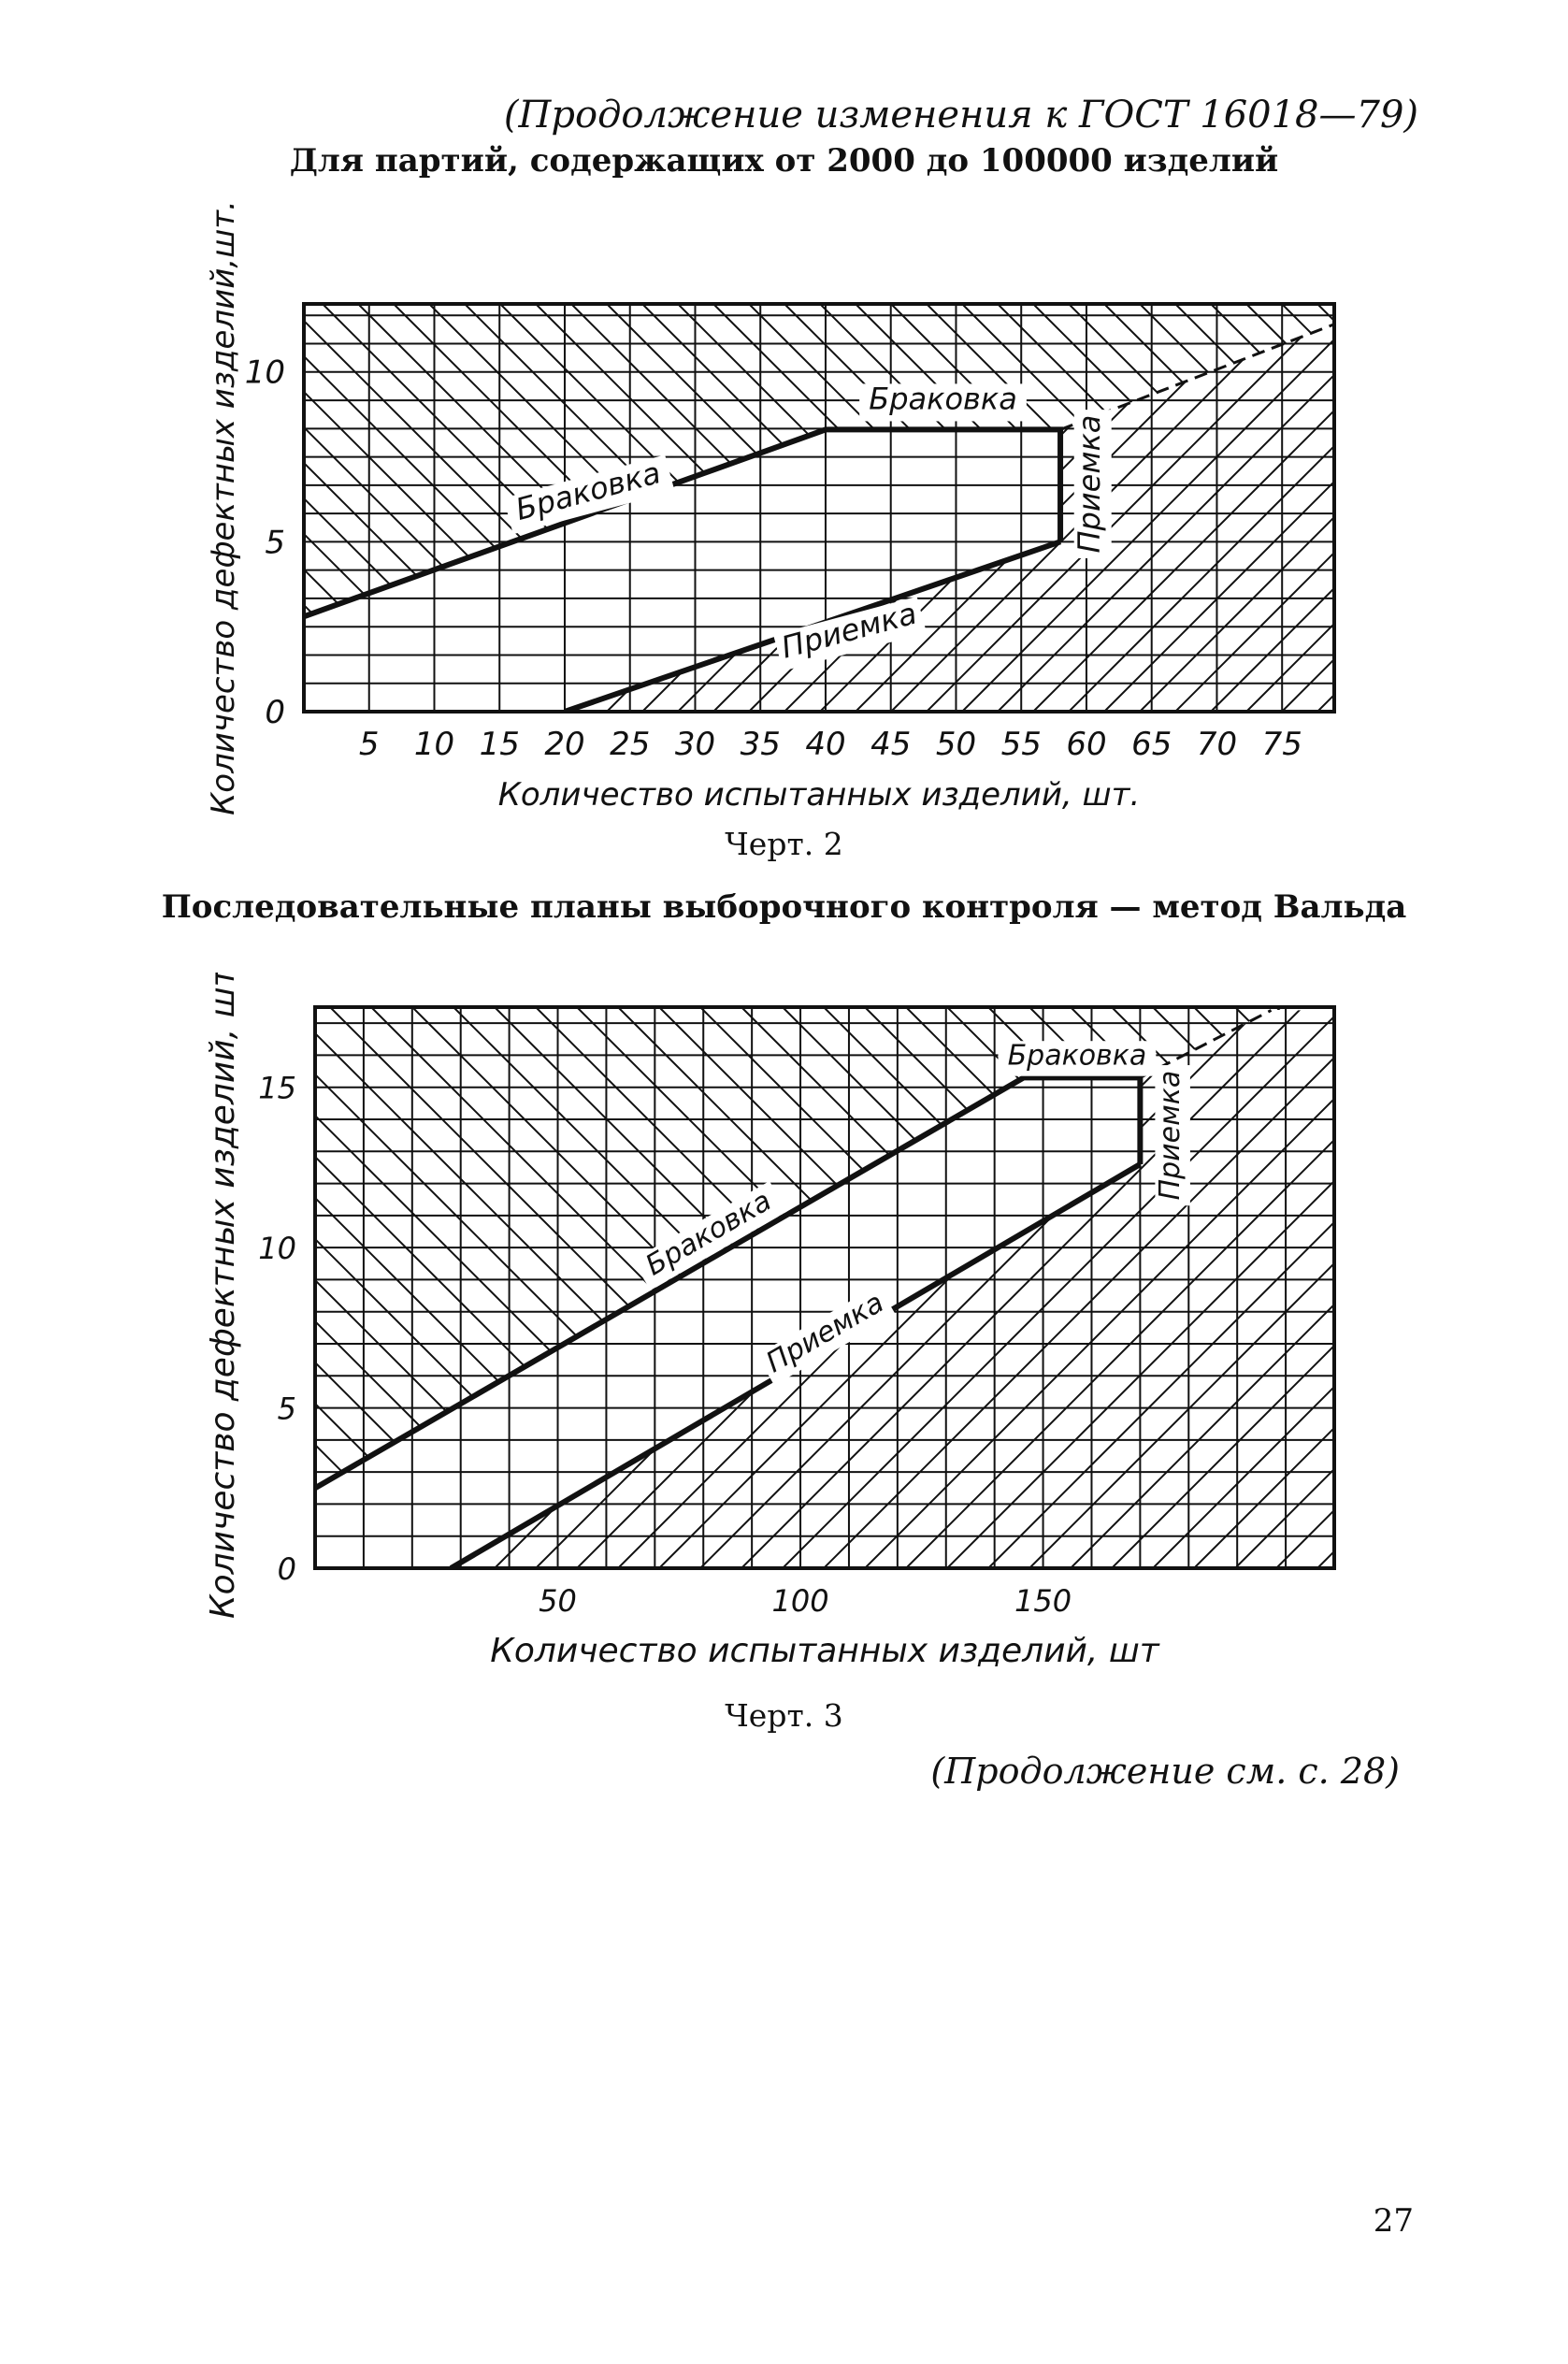 Image resolution: width=1568 pixels, height=2364 pixels. What do you see at coordinates (223, 1296) in the screenshot?
I see `y-axis-label: Количество дефектных изделий, шт.` at bounding box center [223, 1296].